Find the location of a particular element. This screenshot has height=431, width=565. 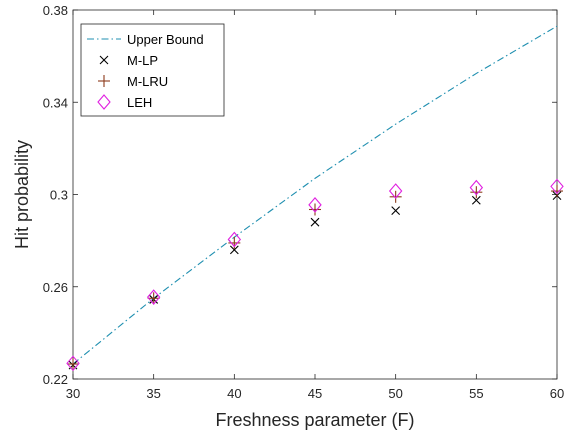

legend-swatch-leh is located at coordinates (104, 102).